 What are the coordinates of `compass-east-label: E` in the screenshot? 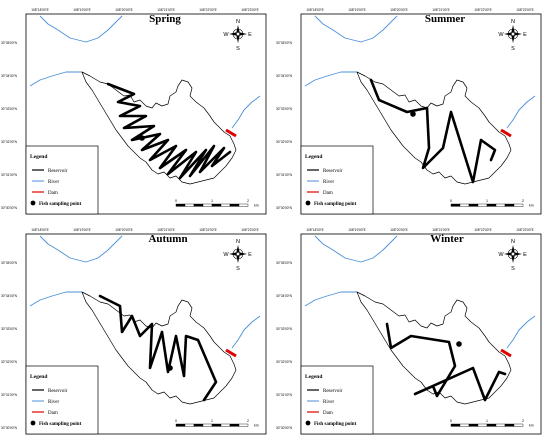 It's located at (525, 35).